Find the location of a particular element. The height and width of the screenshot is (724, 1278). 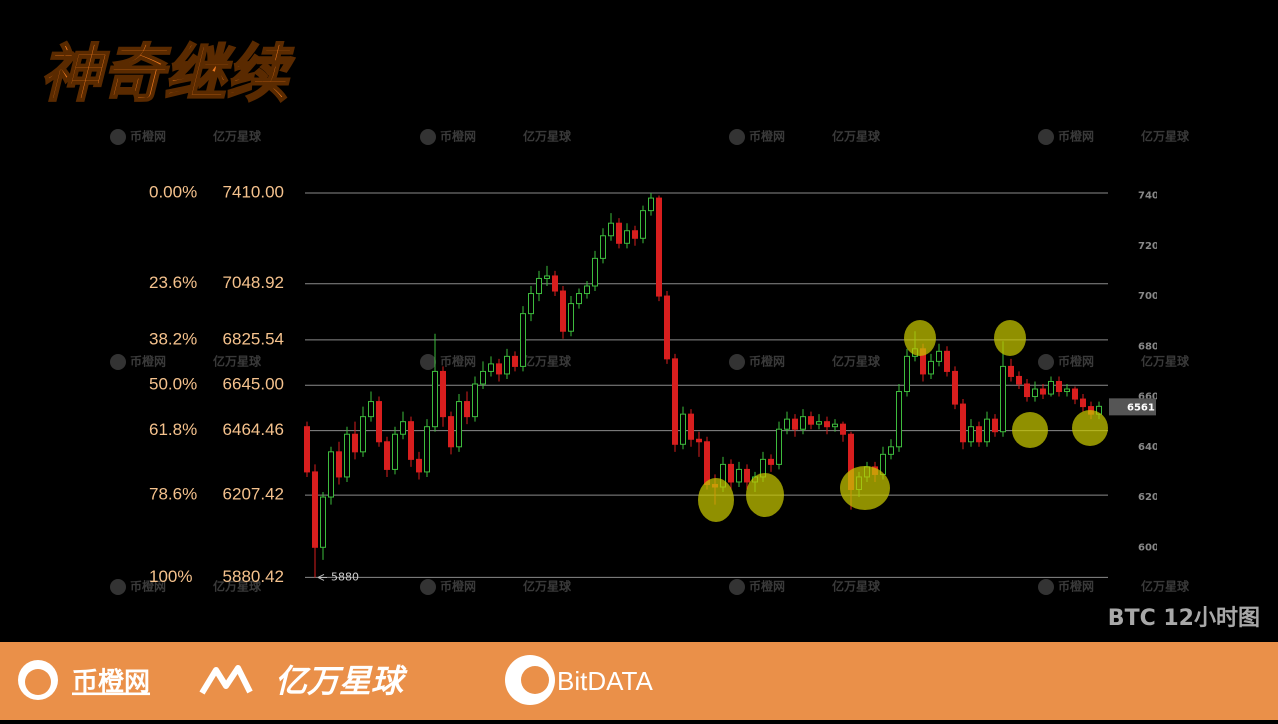

fib-percent: 0.00% is located at coordinates (173, 192).